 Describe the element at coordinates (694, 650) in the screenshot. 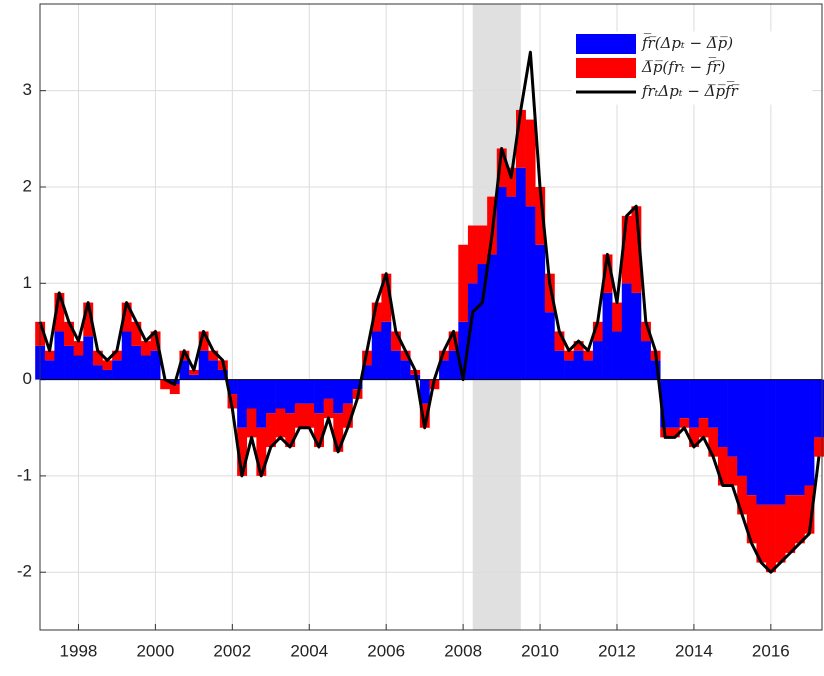

I see `x-tick-label: 2014` at that location.